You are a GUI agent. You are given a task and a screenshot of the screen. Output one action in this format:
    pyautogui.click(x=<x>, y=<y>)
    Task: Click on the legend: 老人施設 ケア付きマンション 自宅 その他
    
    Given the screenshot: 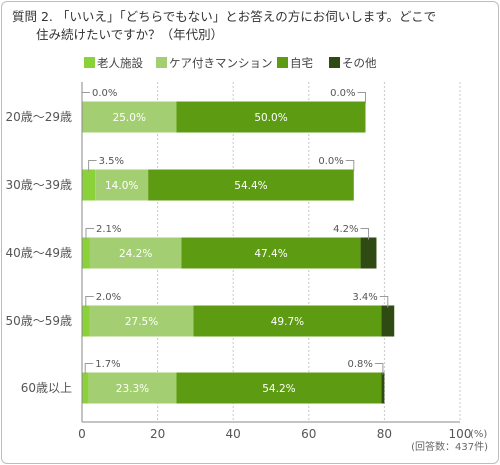 What is the action you would take?
    pyautogui.click(x=230, y=63)
    